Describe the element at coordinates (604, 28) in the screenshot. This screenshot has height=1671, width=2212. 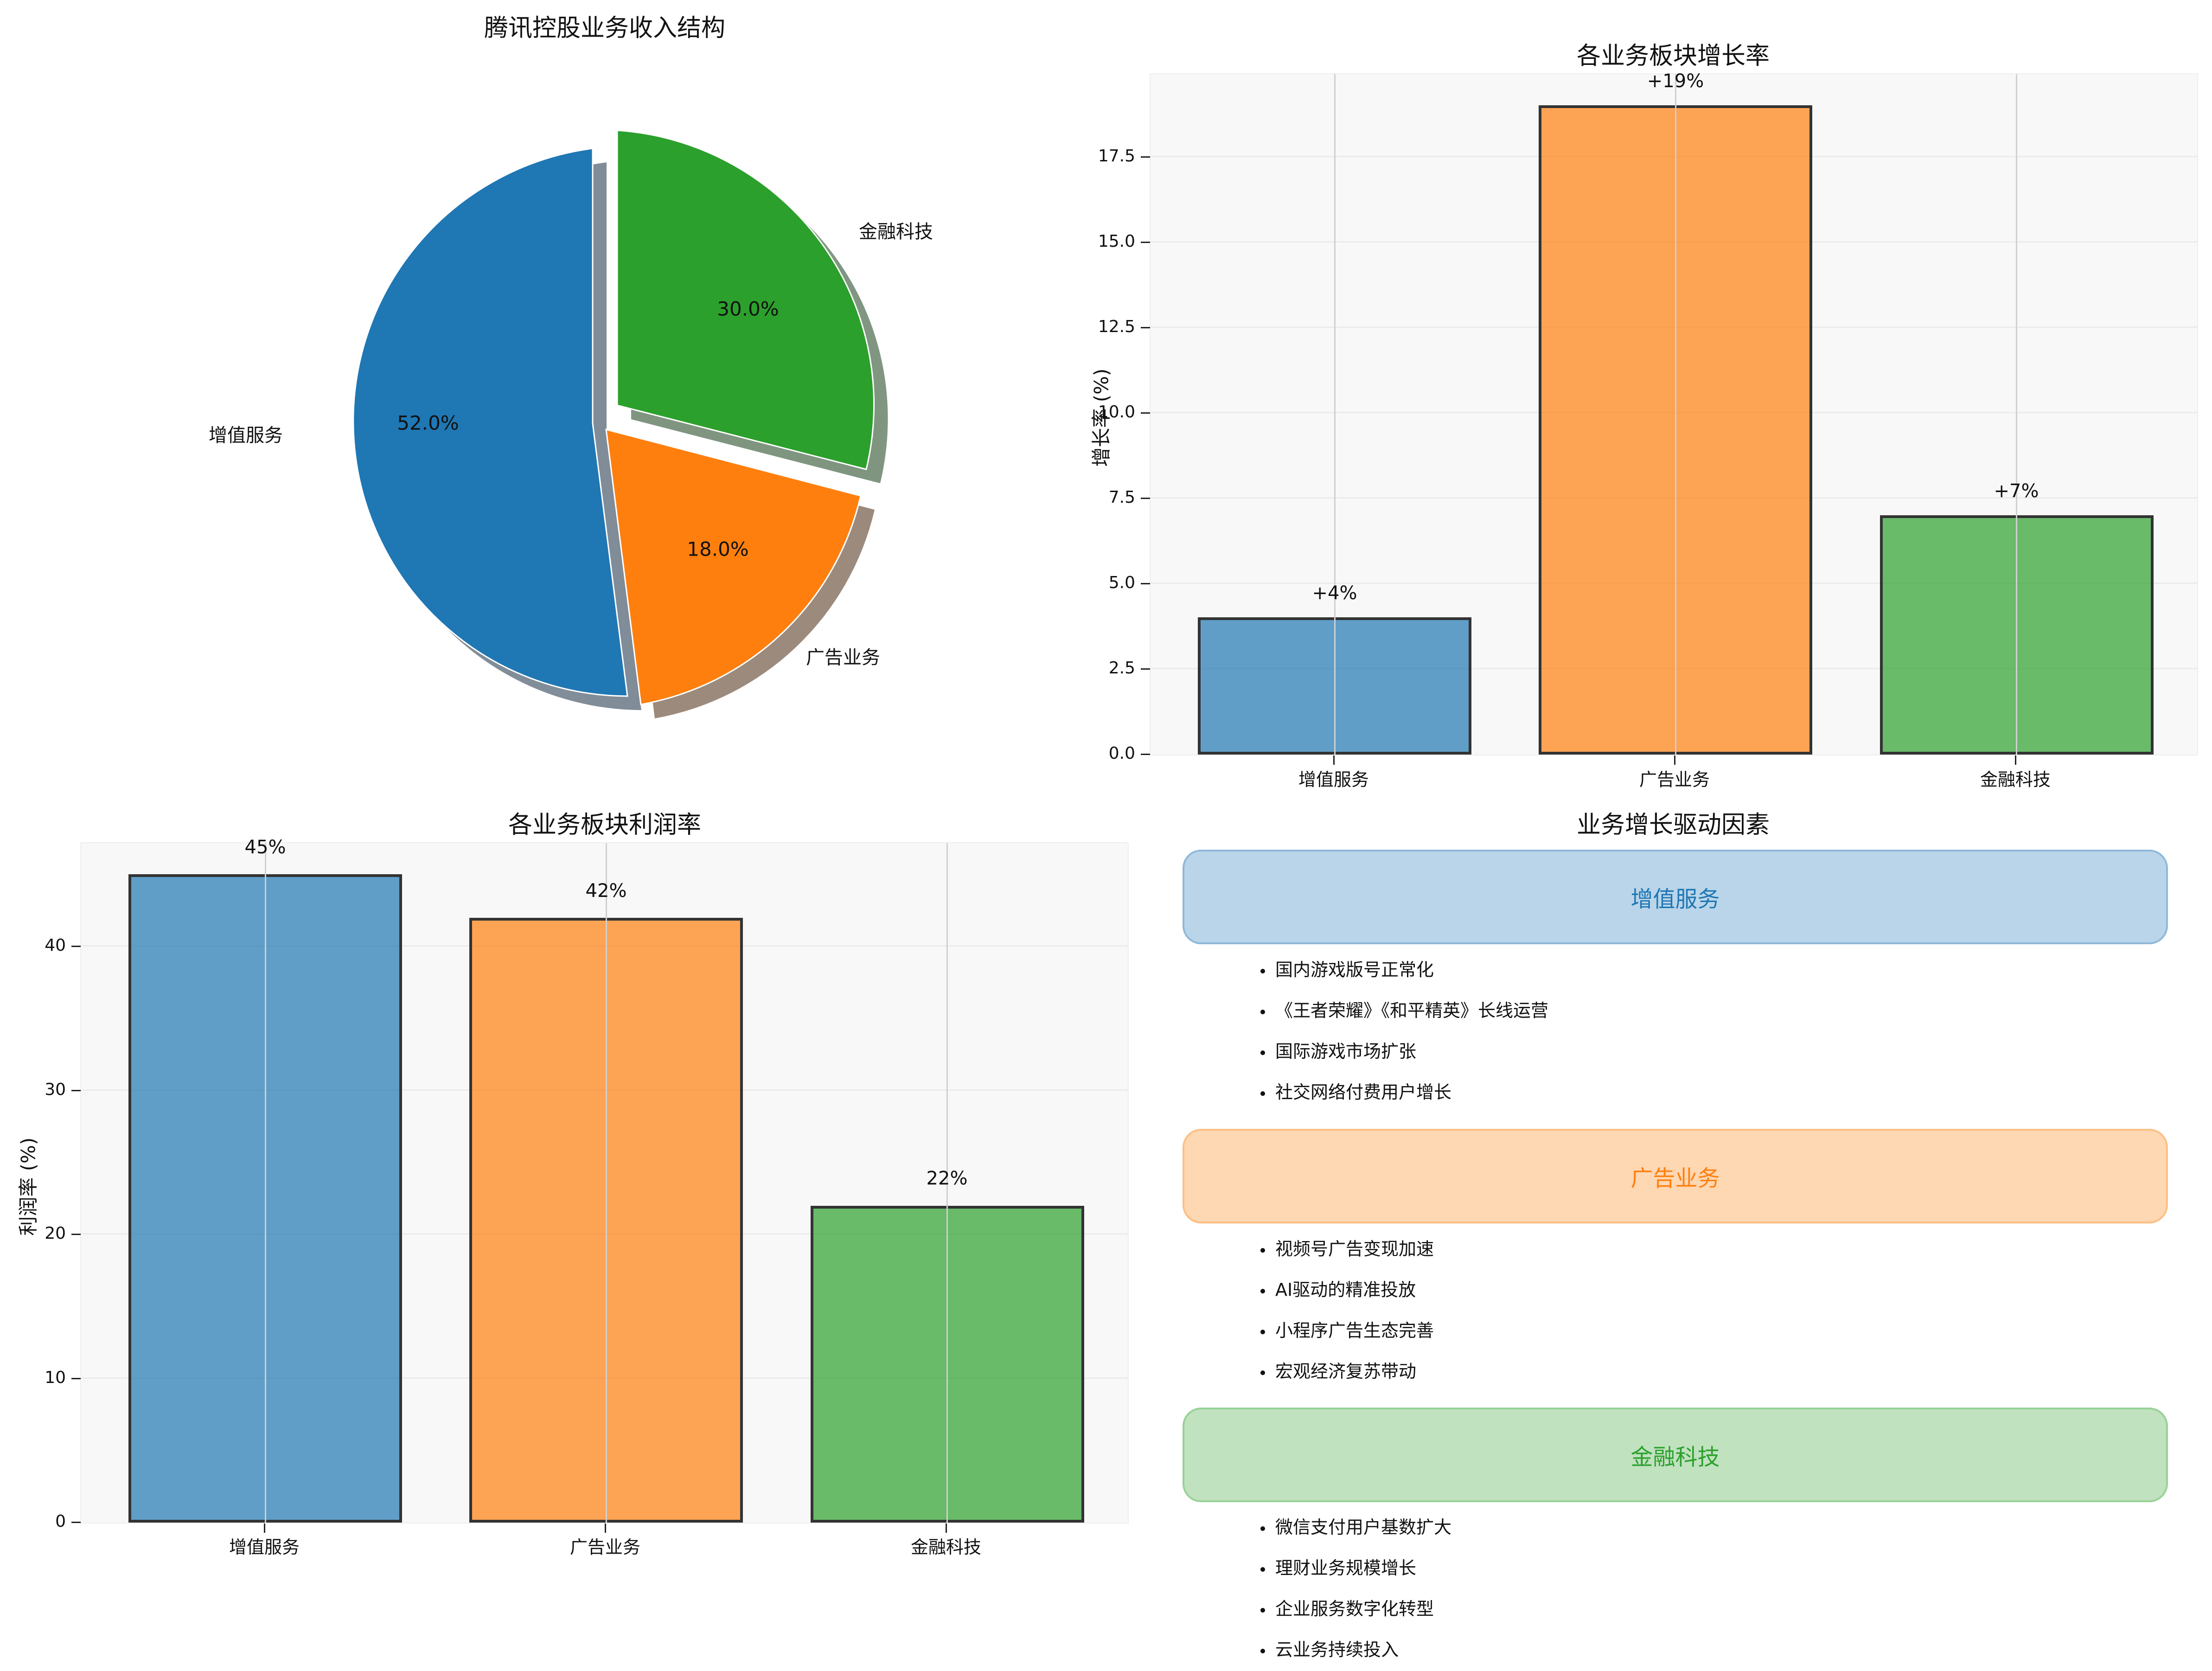
I see `pie-title: 腾讯控股业务收入结构` at that location.